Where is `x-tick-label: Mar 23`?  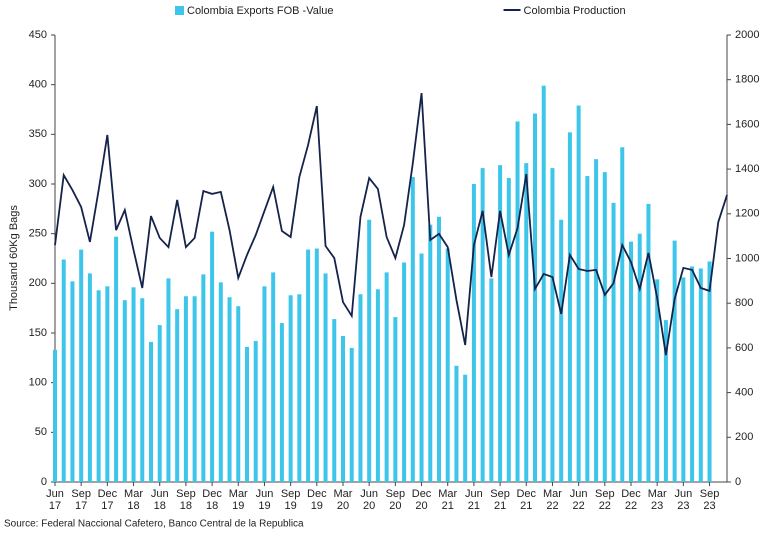 x-tick-label: Mar 23 is located at coordinates (657, 500).